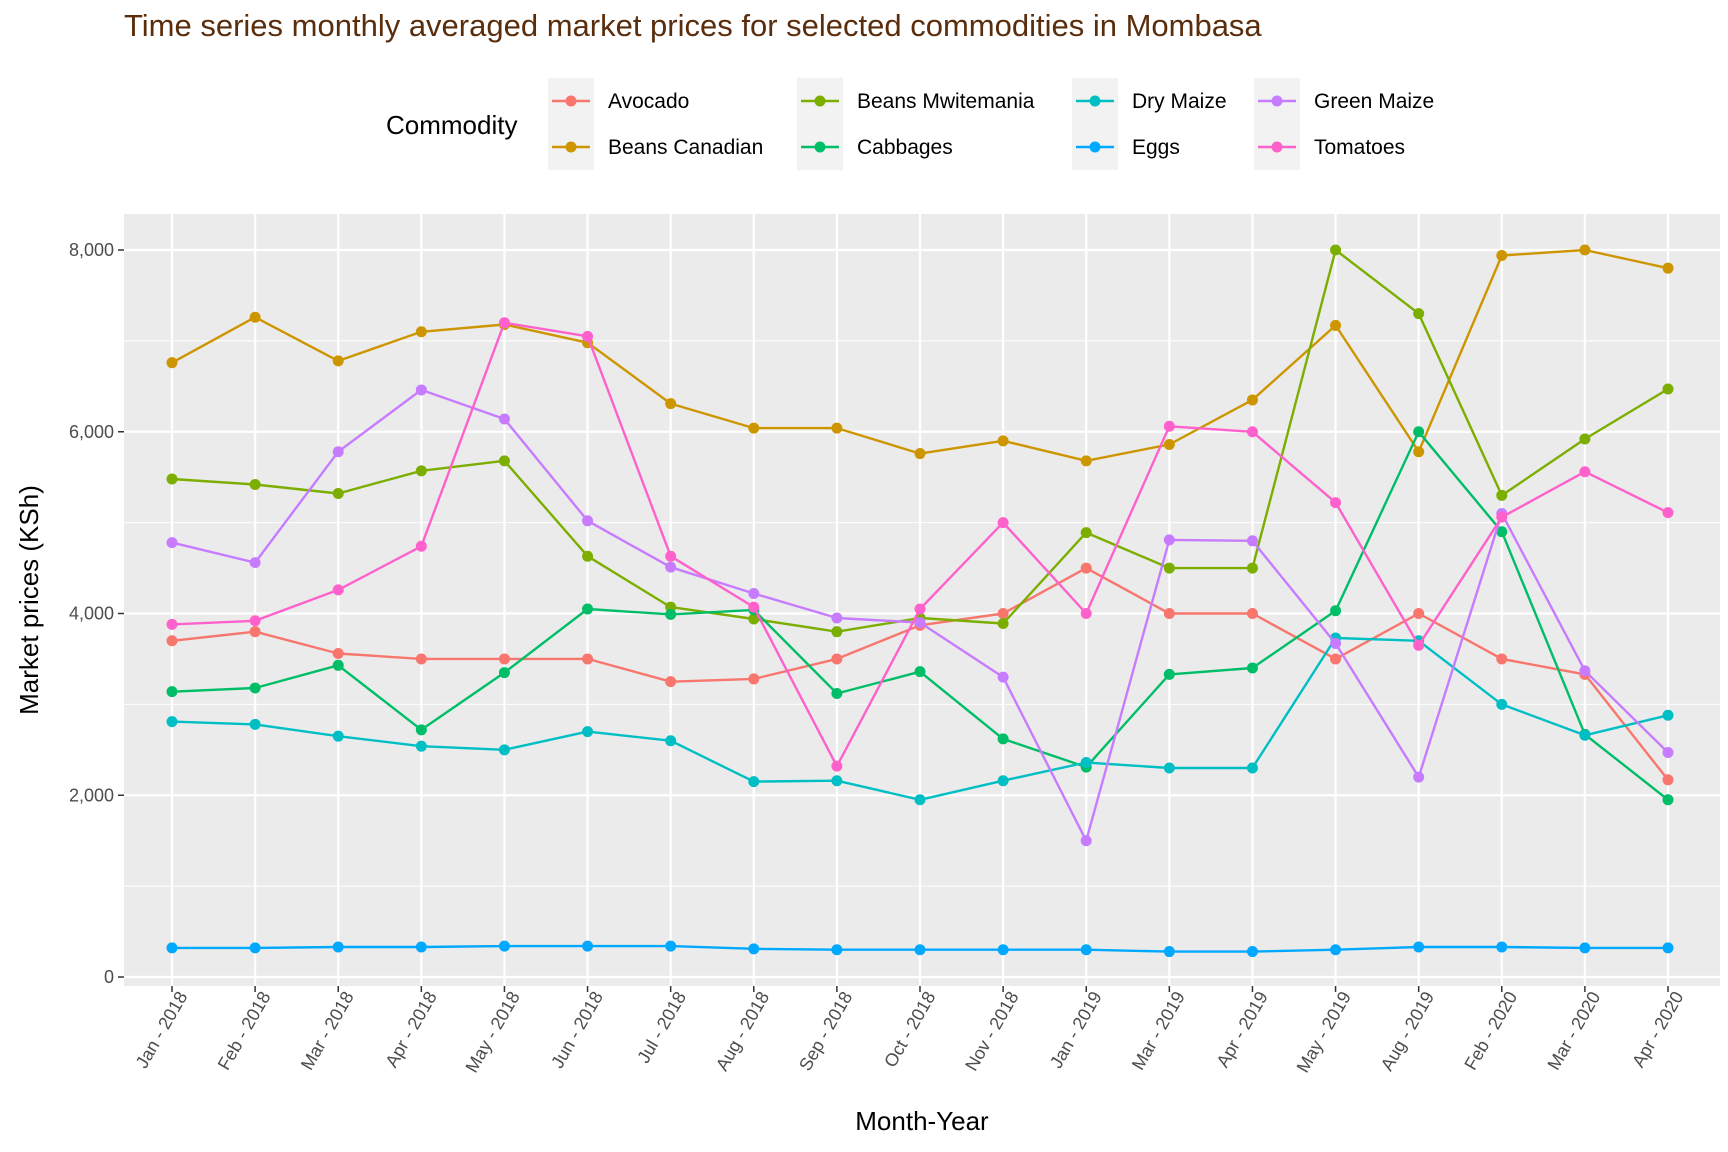 This screenshot has height=1152, width=1728. Describe the element at coordinates (1407, 1031) in the screenshot. I see `x-tick-label: Aug - 2019` at that location.